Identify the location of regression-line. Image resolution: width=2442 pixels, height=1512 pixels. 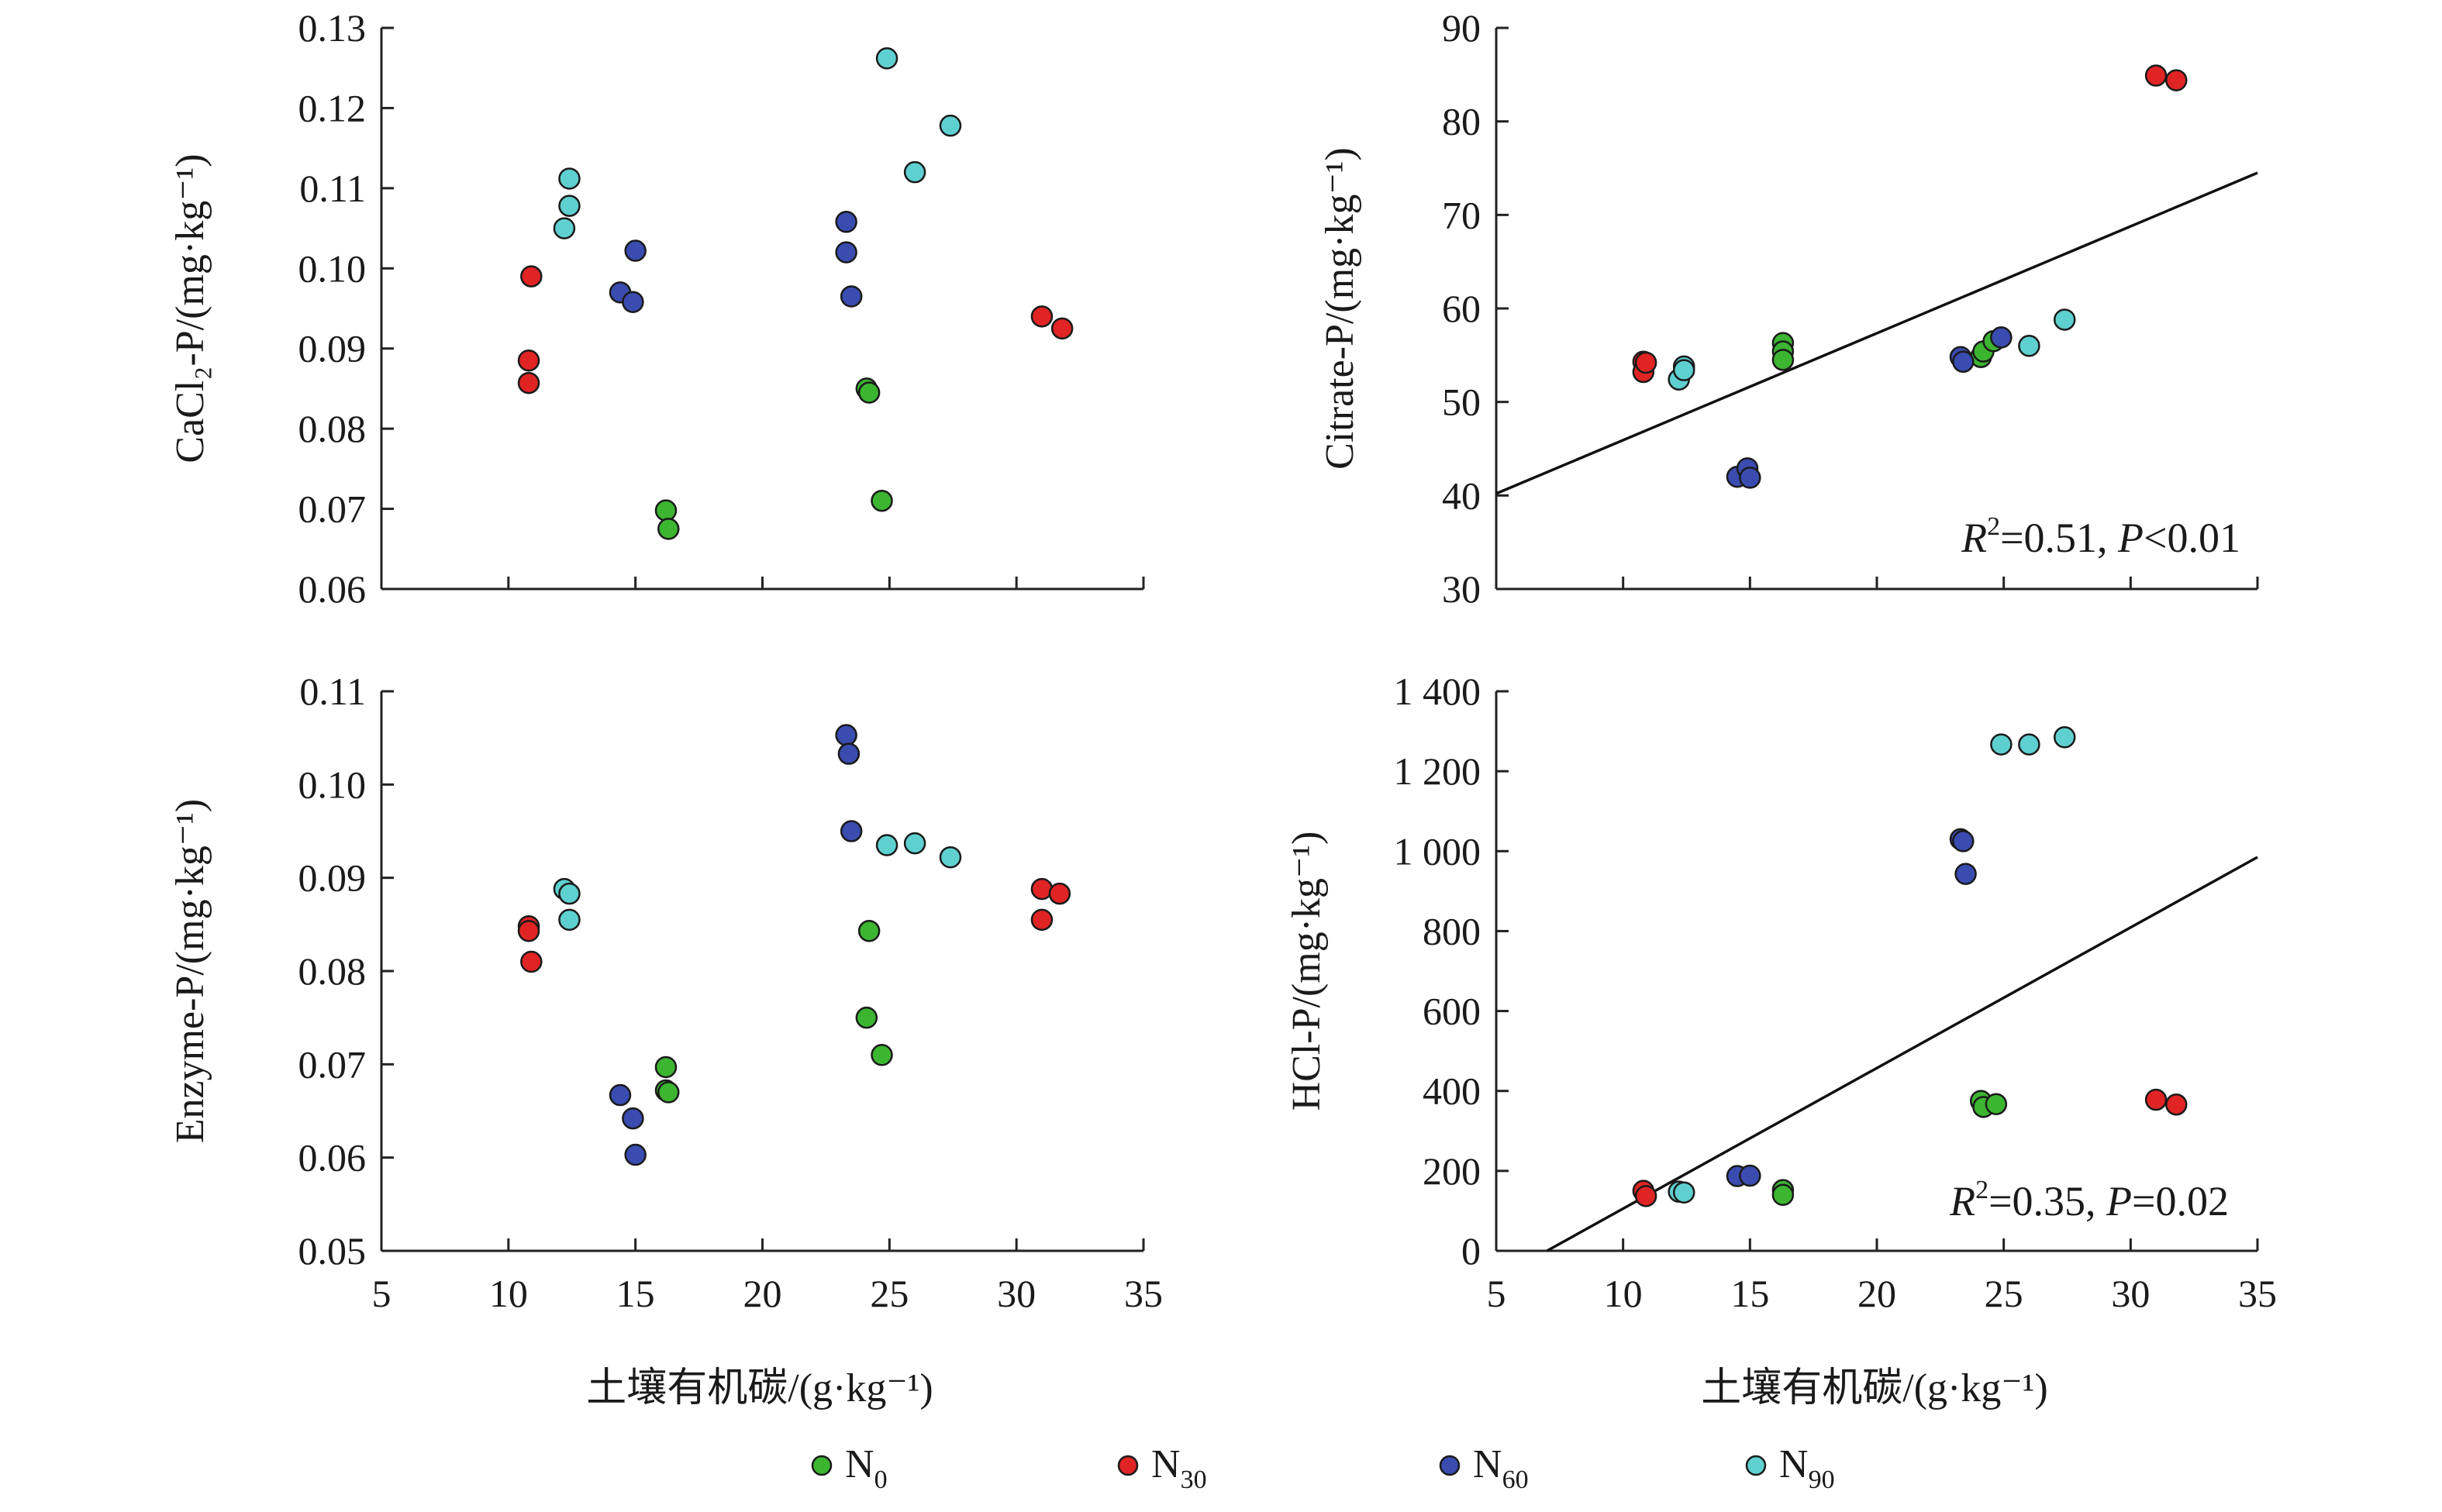
(1902, 1054).